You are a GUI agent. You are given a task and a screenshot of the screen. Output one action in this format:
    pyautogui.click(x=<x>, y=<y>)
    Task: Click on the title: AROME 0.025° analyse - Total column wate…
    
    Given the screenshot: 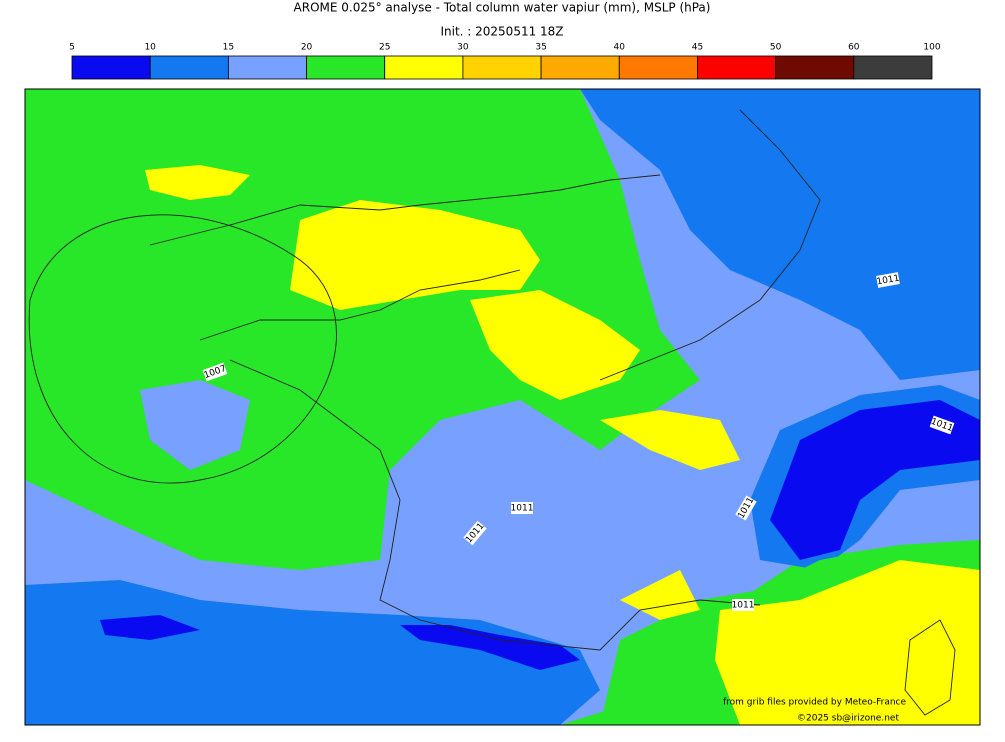 What is the action you would take?
    pyautogui.click(x=502, y=8)
    